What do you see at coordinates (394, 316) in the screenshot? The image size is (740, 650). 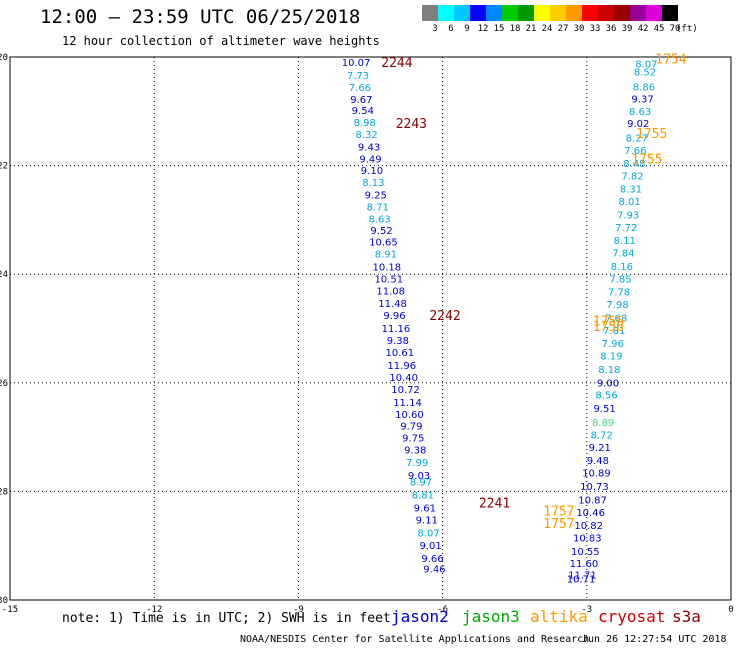 I see `data-point-jason2: 9.96` at bounding box center [394, 316].